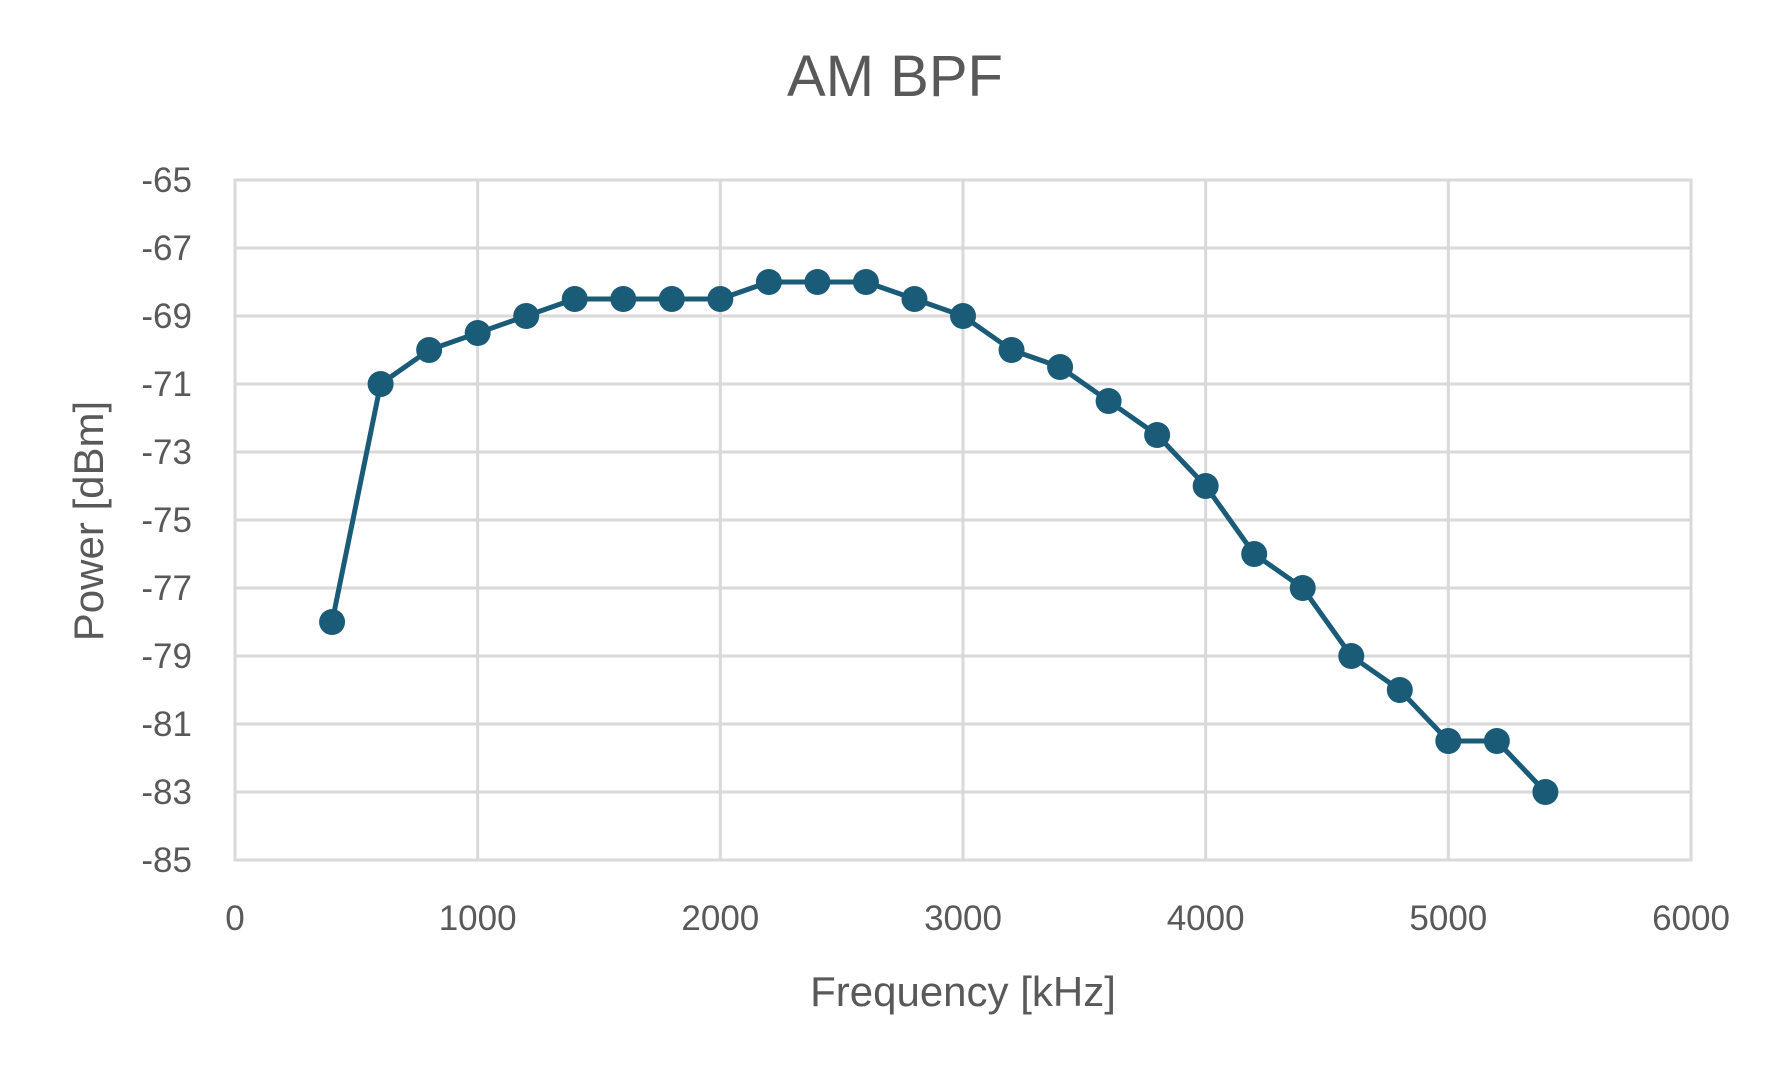  What do you see at coordinates (478, 918) in the screenshot?
I see `x-tick-label: 1000` at bounding box center [478, 918].